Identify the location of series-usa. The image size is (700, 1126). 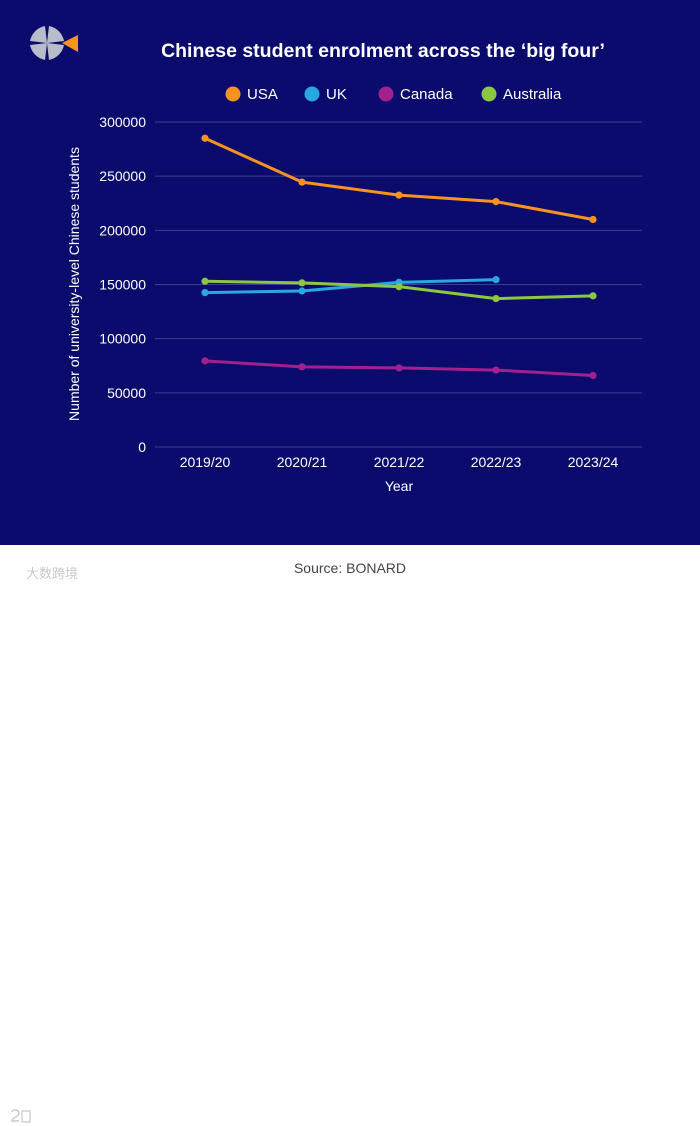
(399, 179).